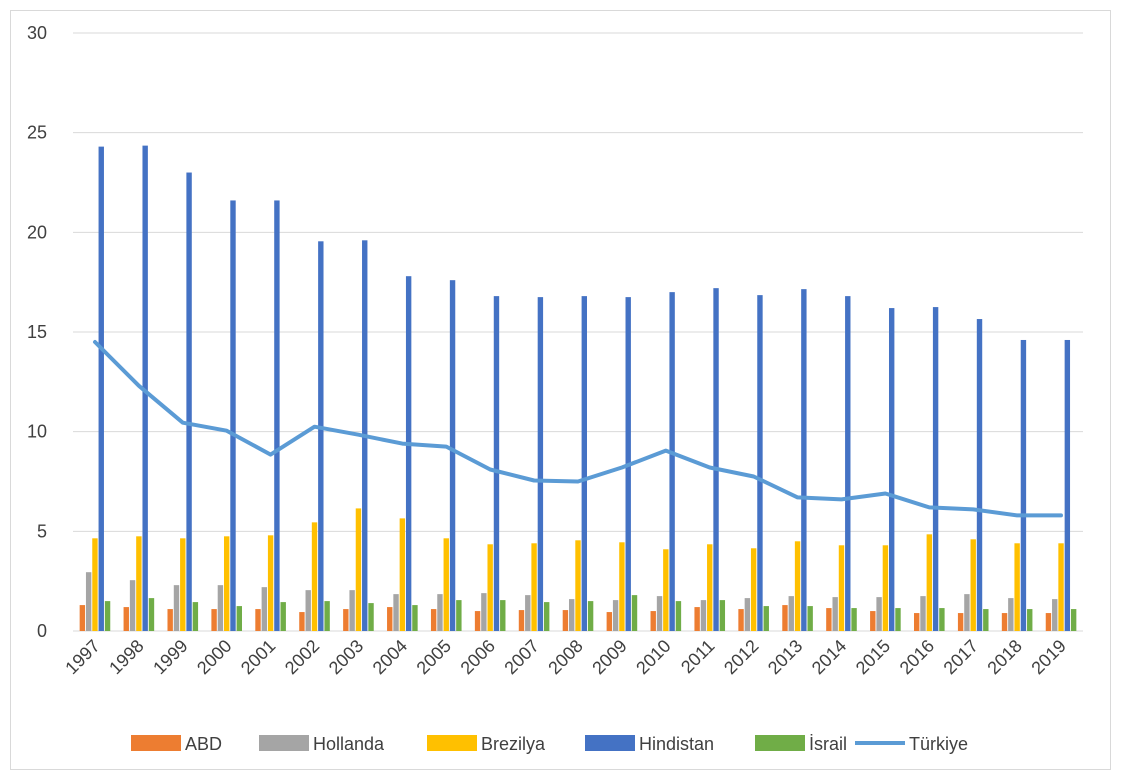 This screenshot has width=1123, height=780. Describe the element at coordinates (478, 657) in the screenshot. I see `x-tick-label: 2006` at that location.